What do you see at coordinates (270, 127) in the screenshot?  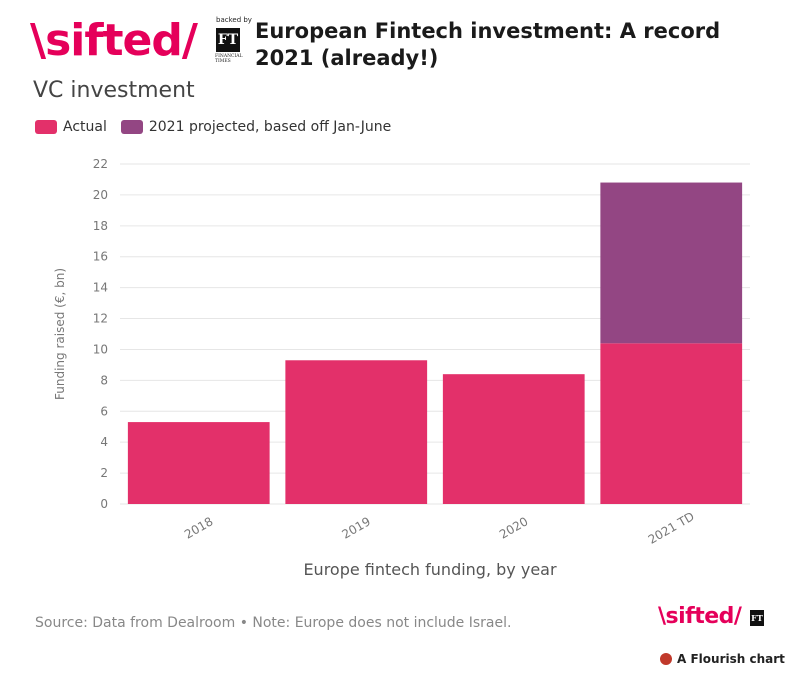 I see `legend-label-projected: 2021 projected, based off Jan-June` at bounding box center [270, 127].